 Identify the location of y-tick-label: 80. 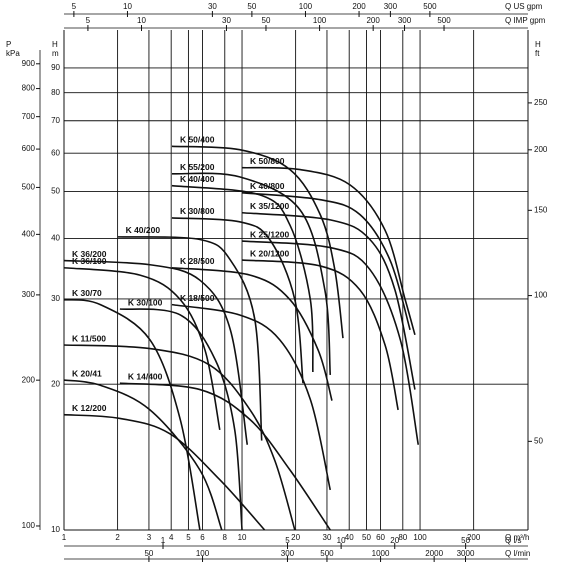
(55, 92).